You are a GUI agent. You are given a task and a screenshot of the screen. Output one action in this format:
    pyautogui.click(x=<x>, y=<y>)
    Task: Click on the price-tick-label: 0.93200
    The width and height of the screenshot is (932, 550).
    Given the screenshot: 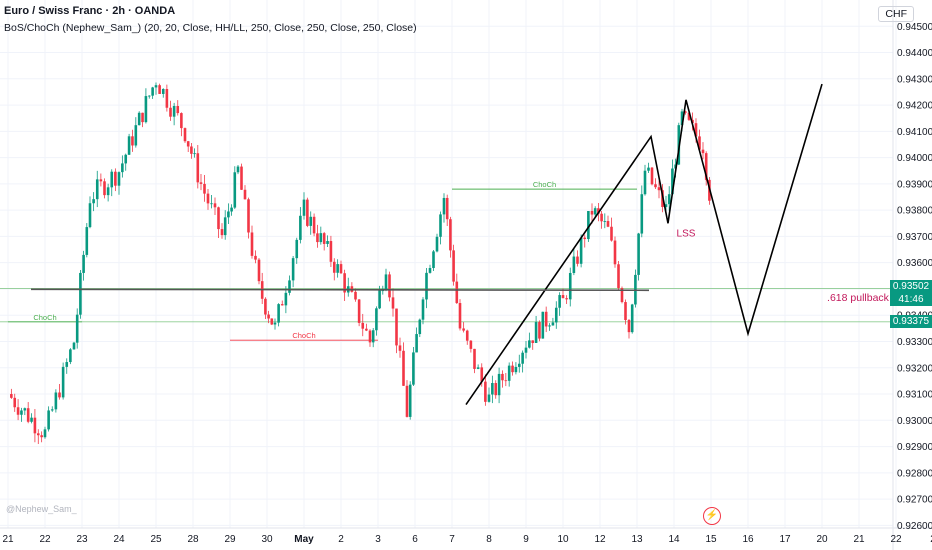 What is the action you would take?
    pyautogui.click(x=914, y=368)
    